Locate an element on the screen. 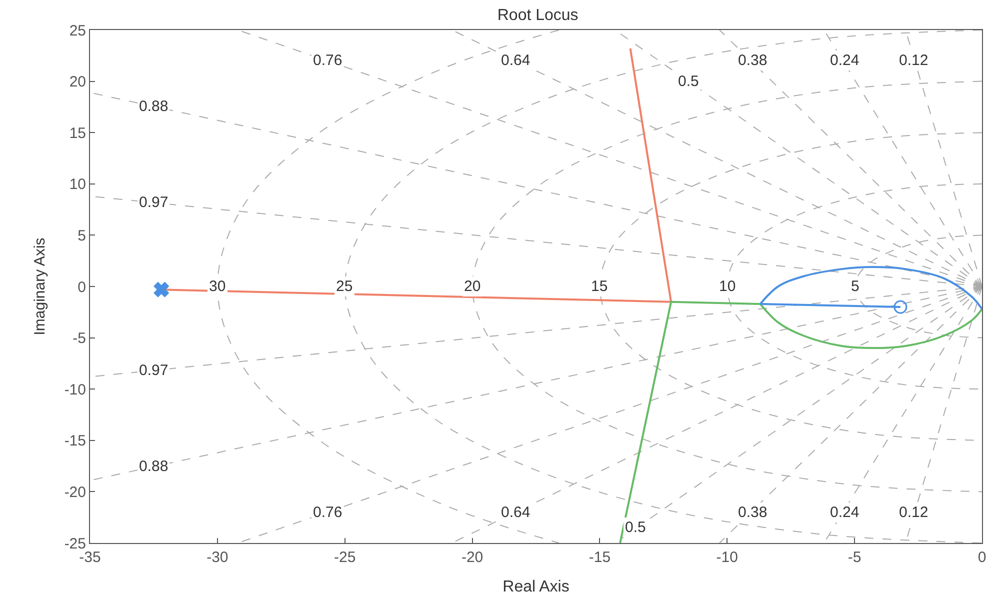 The width and height of the screenshot is (996, 603). x-tick-label: -5 is located at coordinates (855, 557).